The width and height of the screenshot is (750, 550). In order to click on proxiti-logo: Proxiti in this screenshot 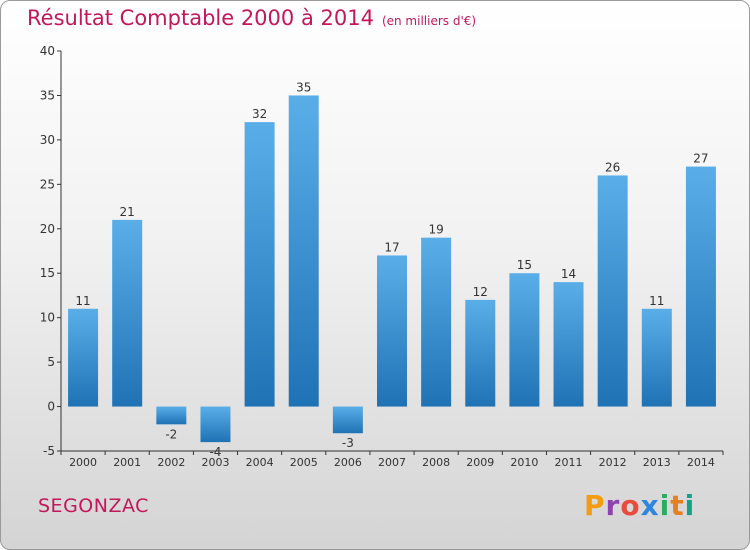, I will do `click(639, 505)`.